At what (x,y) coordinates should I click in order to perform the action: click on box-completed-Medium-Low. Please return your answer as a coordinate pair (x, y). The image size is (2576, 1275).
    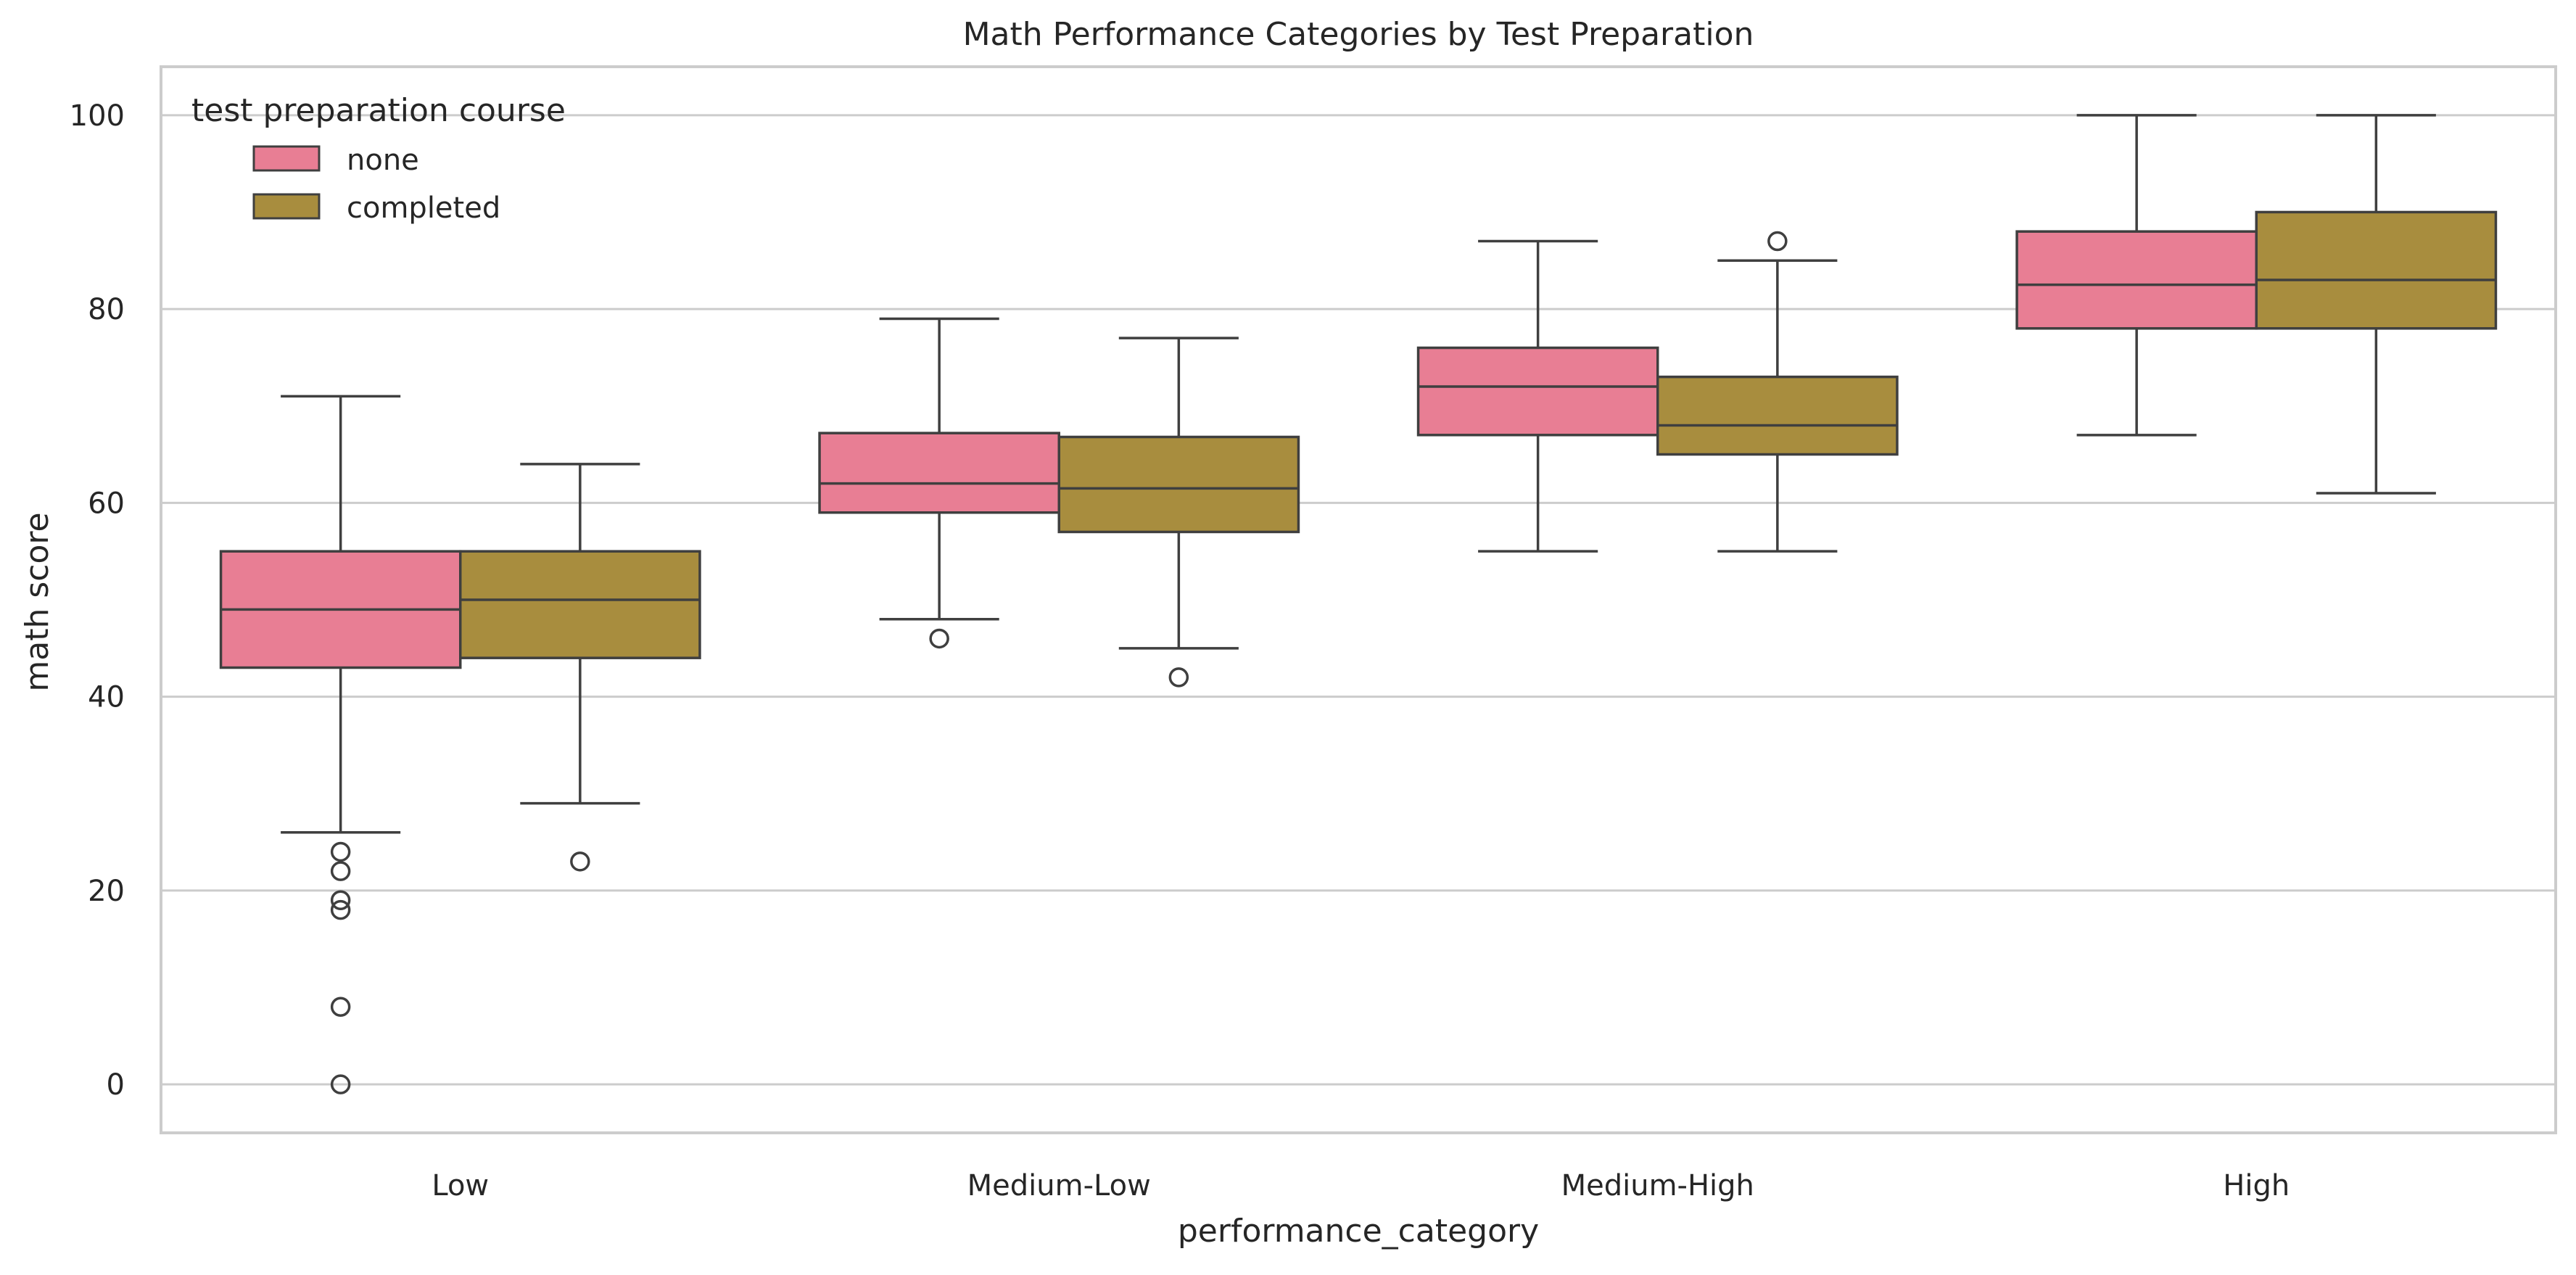
    Looking at the image, I should click on (1178, 513).